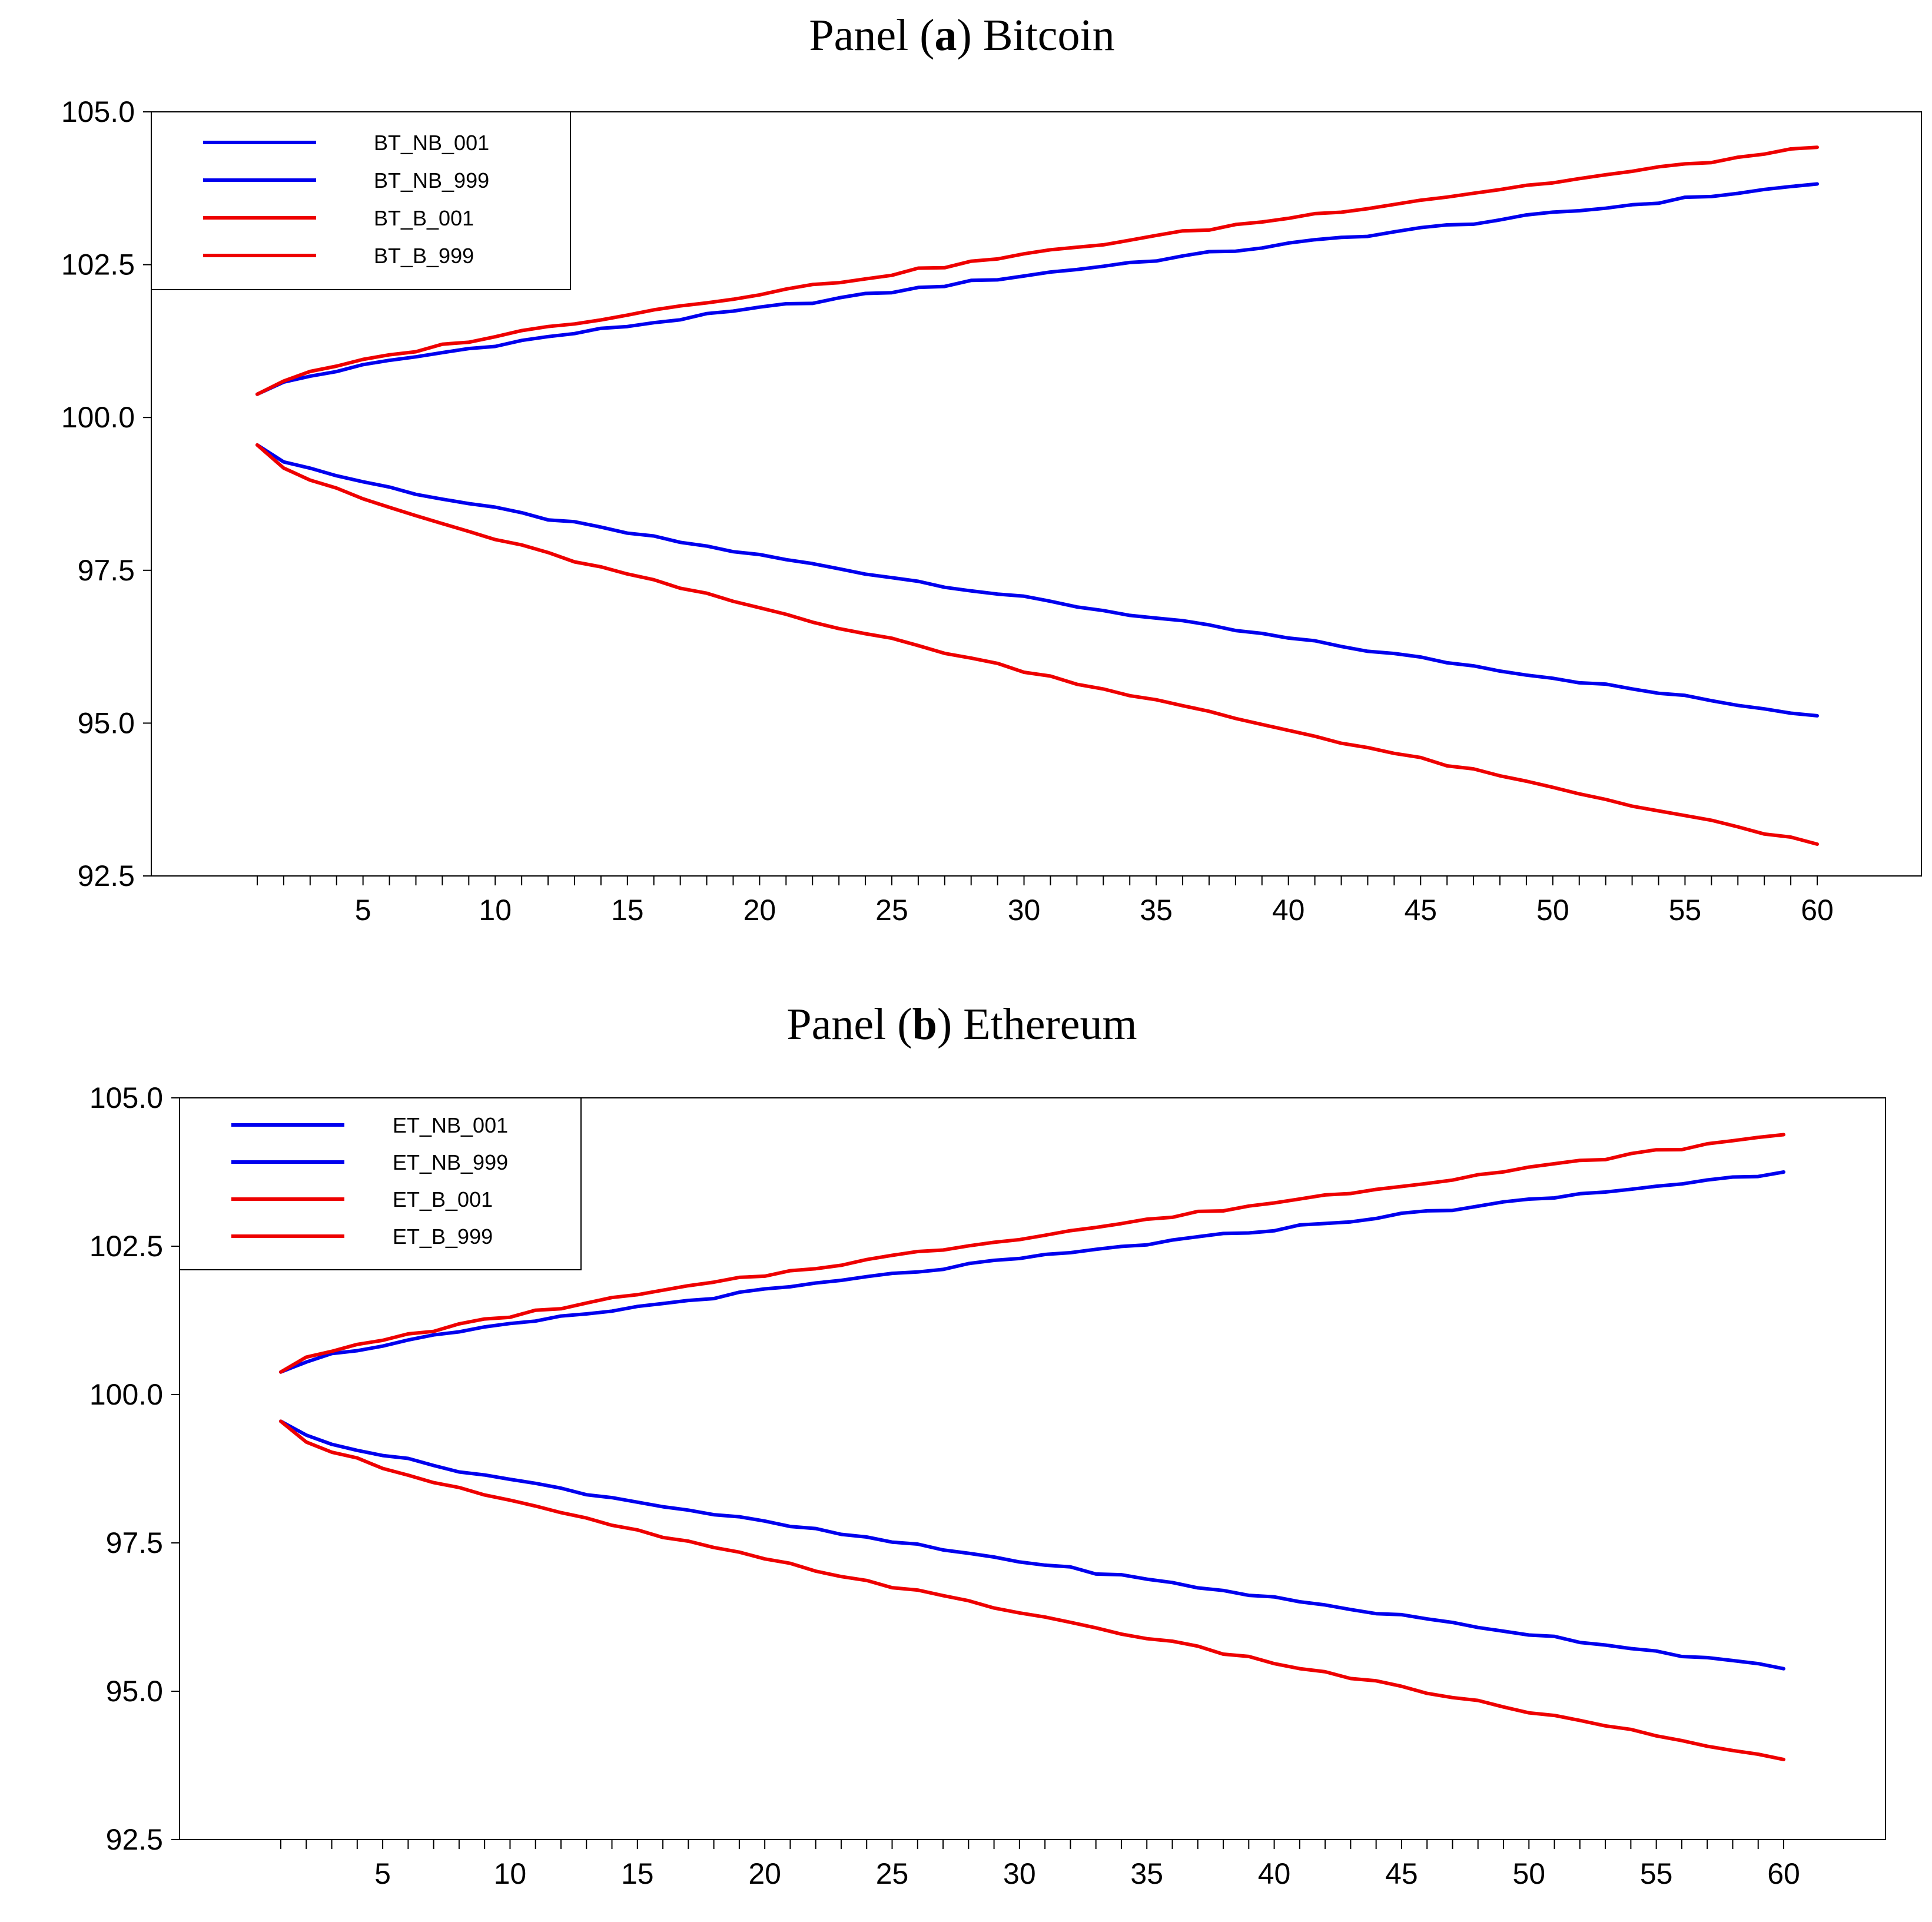  Describe the element at coordinates (450, 1162) in the screenshot. I see `legend-label: ET_NB_999` at that location.